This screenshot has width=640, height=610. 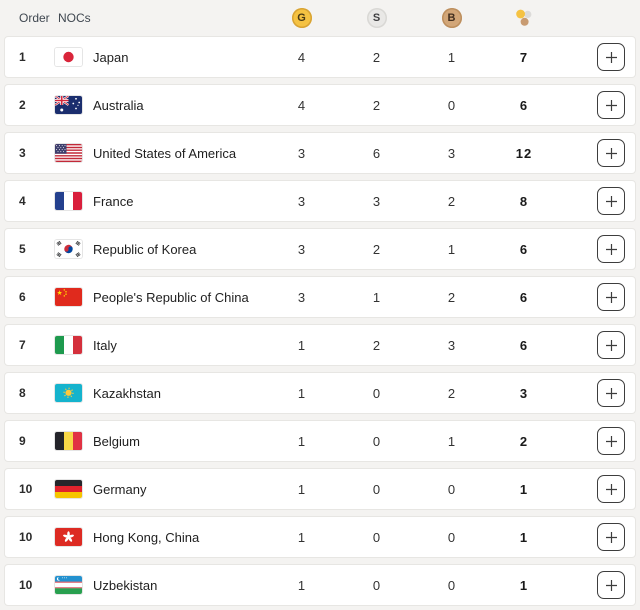 What do you see at coordinates (68, 57) in the screenshot?
I see `flag-jp-icon` at bounding box center [68, 57].